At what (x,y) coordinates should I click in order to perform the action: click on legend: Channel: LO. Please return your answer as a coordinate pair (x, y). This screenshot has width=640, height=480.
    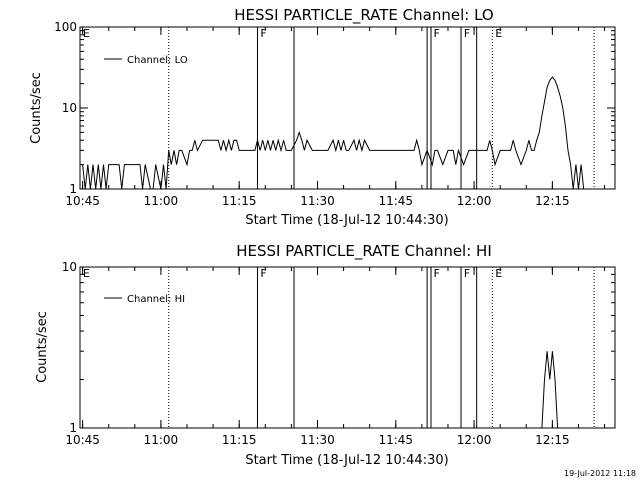
    Looking at the image, I should click on (146, 60).